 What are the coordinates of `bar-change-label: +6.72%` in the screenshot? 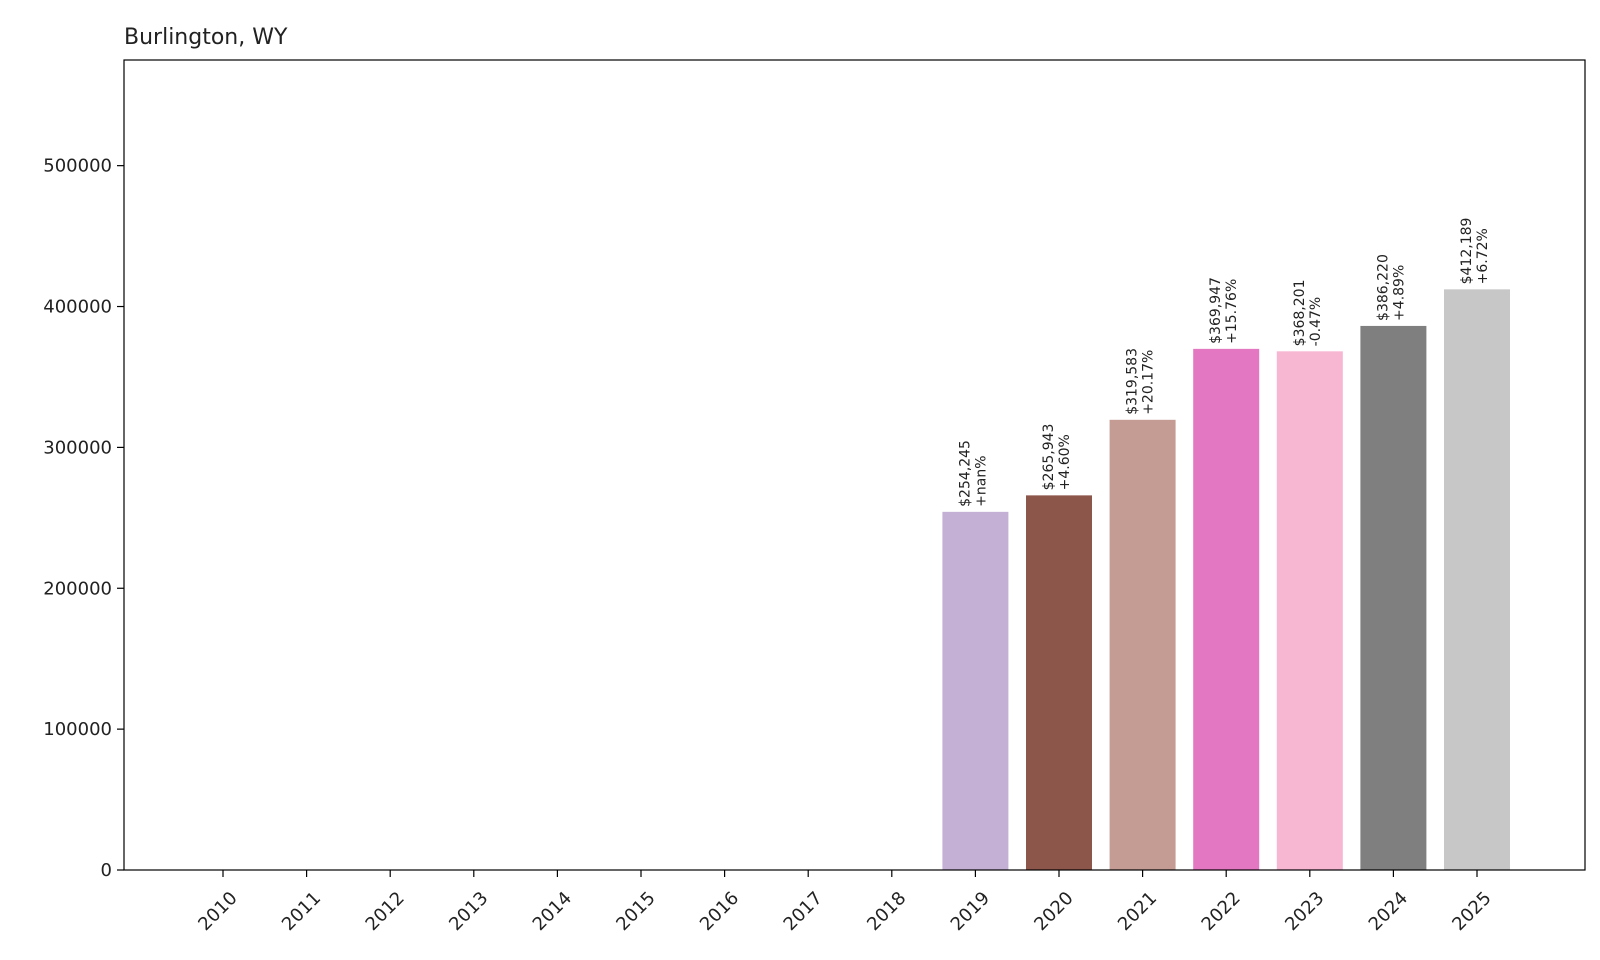 It's located at (1483, 256).